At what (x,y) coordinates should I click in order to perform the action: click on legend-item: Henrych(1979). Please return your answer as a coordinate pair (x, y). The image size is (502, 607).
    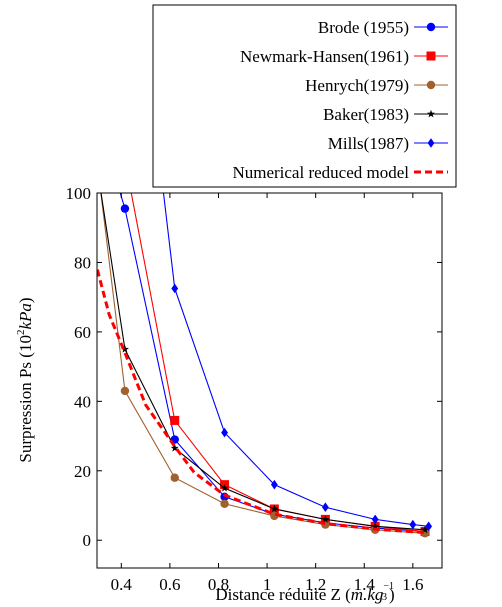
    Looking at the image, I should click on (376, 85).